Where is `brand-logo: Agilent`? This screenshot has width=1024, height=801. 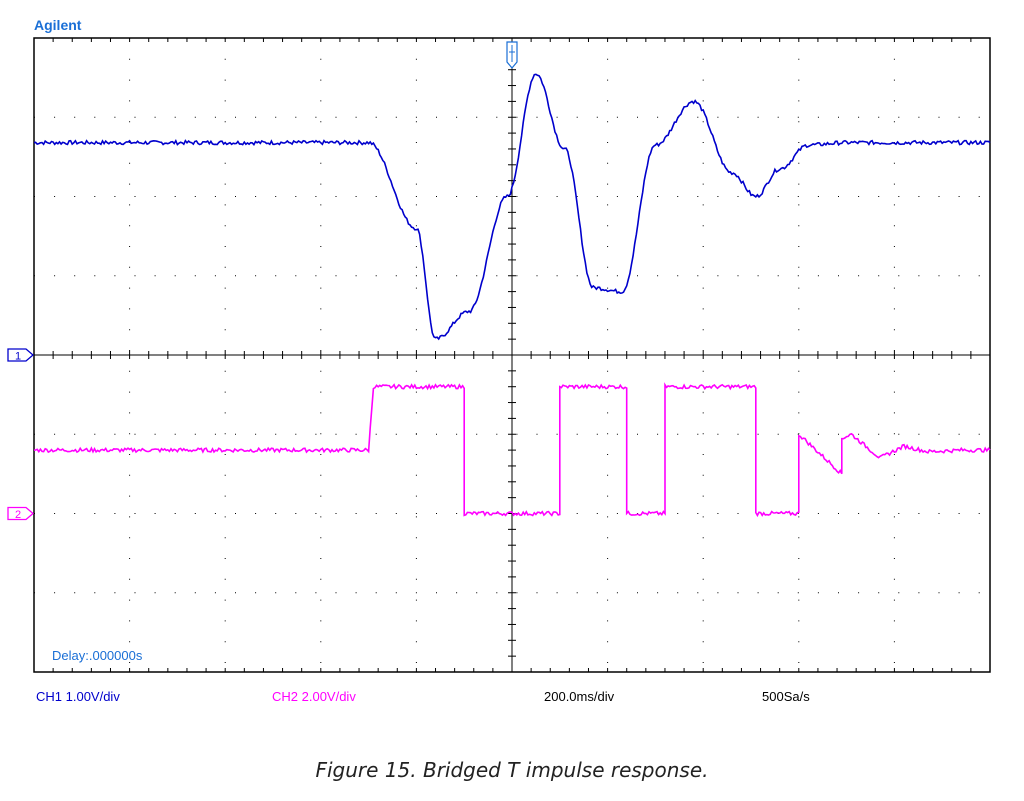 brand-logo: Agilent is located at coordinates (58, 25).